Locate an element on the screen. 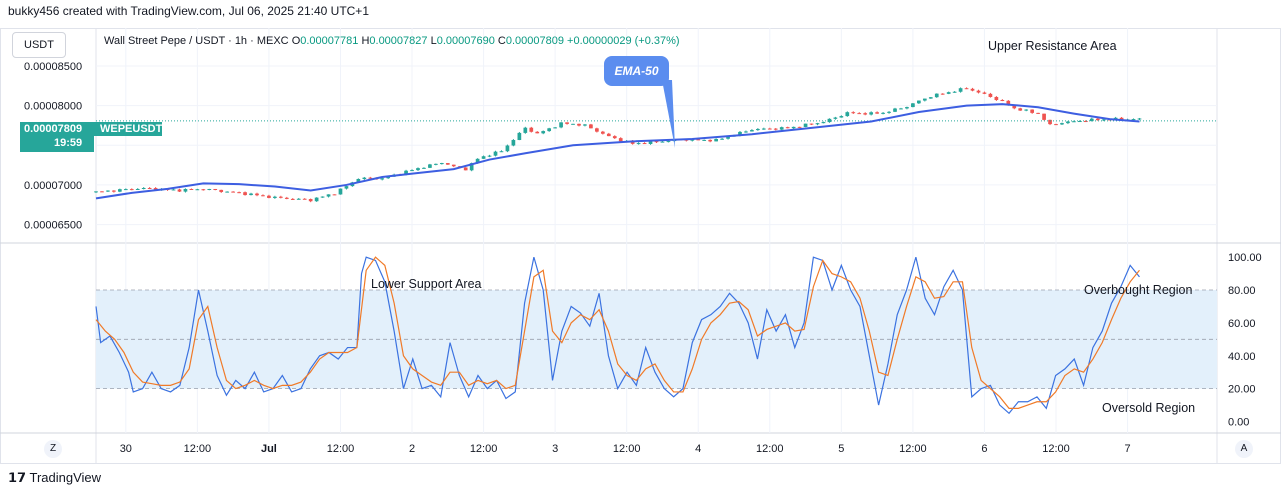 The width and height of the screenshot is (1281, 497). stochastic-axis-label: 0.00 is located at coordinates (1238, 422).